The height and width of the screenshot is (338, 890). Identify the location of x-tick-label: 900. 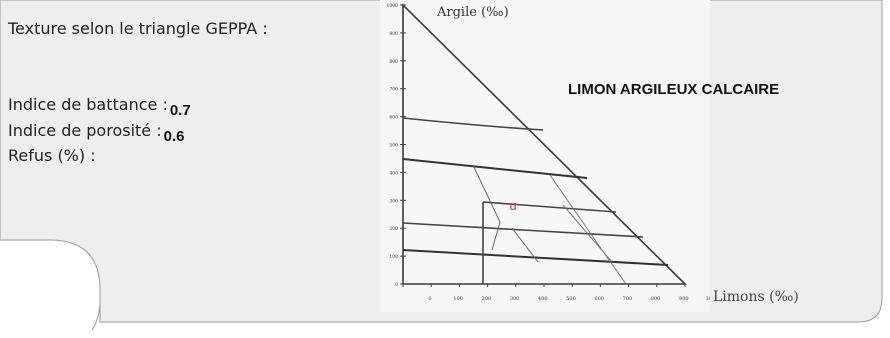
(684, 299).